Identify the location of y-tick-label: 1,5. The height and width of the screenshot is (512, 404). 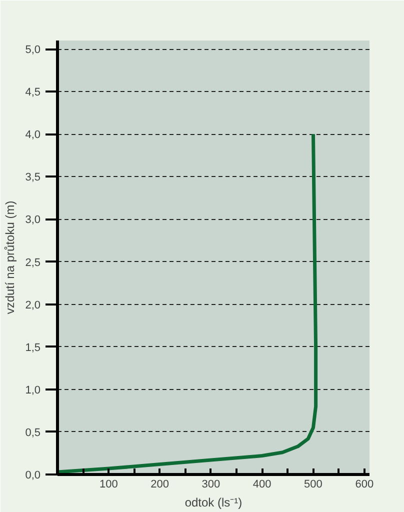
(33, 348).